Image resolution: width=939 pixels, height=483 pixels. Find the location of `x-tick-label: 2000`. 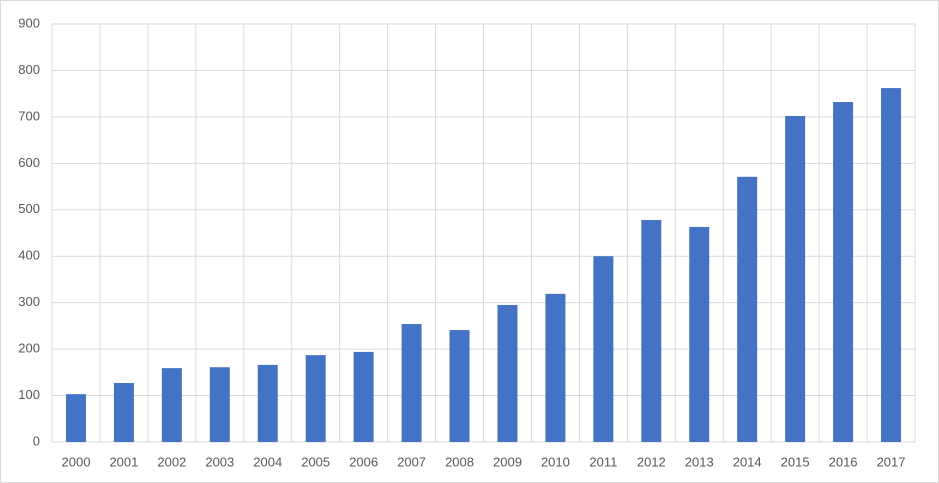

x-tick-label: 2000 is located at coordinates (76, 461).